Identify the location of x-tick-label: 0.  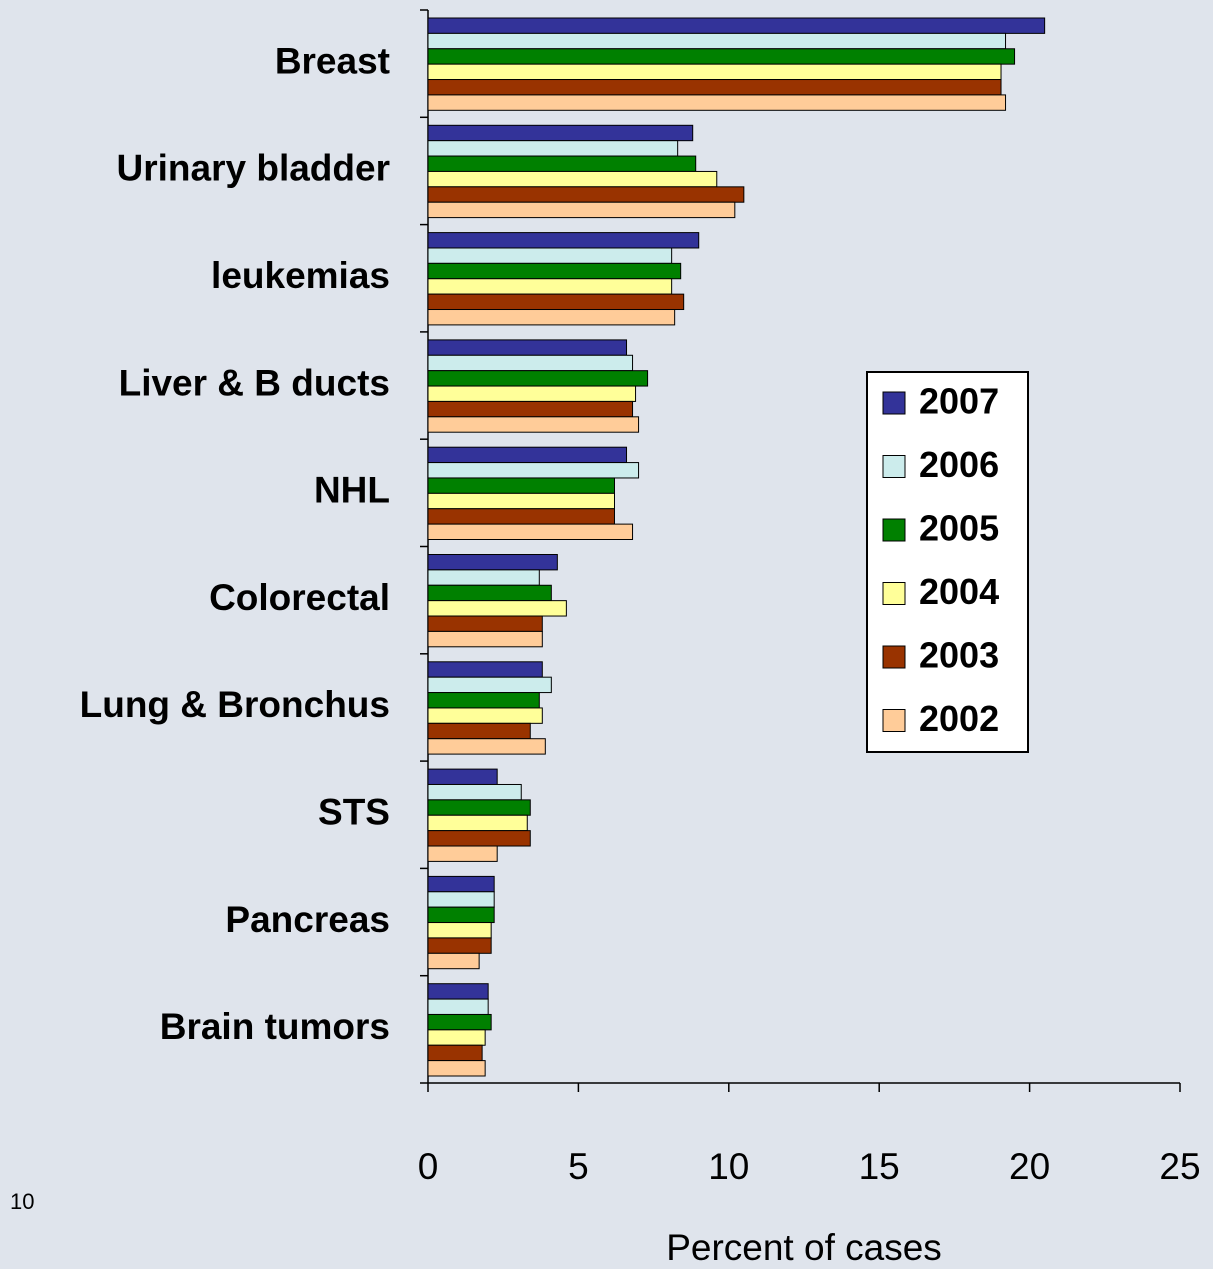
(428, 1166).